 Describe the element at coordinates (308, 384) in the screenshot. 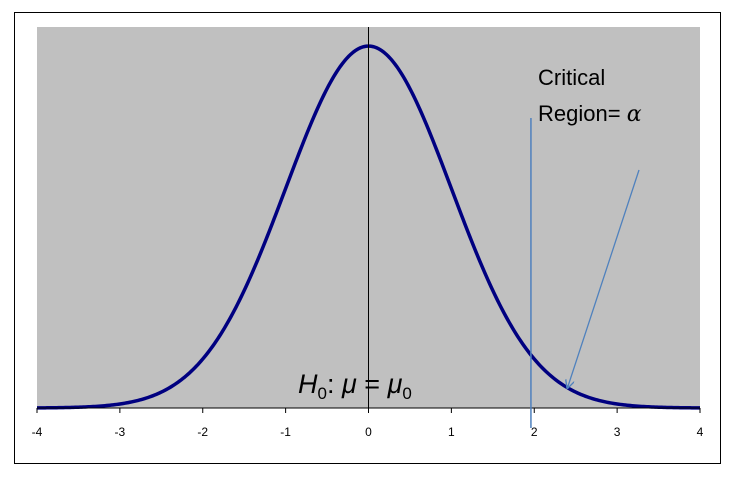

I see `hyp-H: H` at that location.